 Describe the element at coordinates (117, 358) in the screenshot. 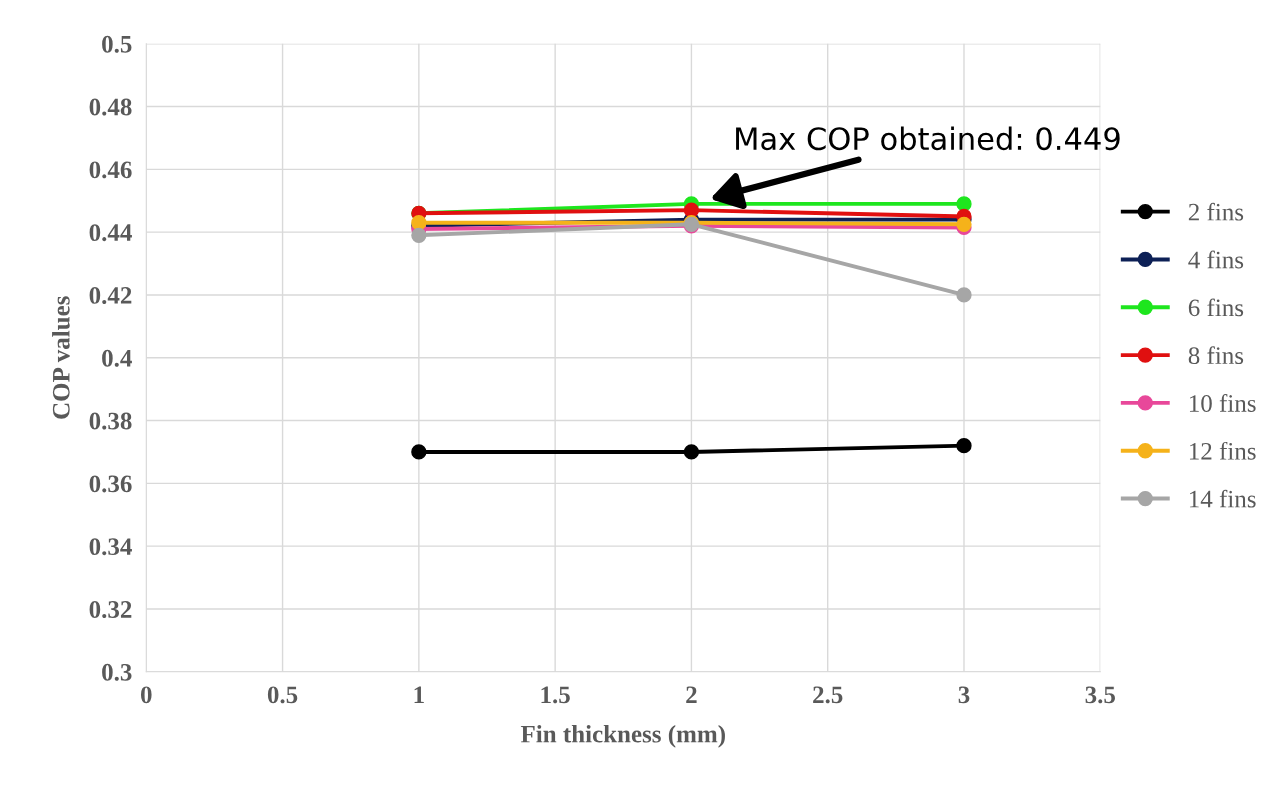

I see `y-tick-label: 0.4` at that location.